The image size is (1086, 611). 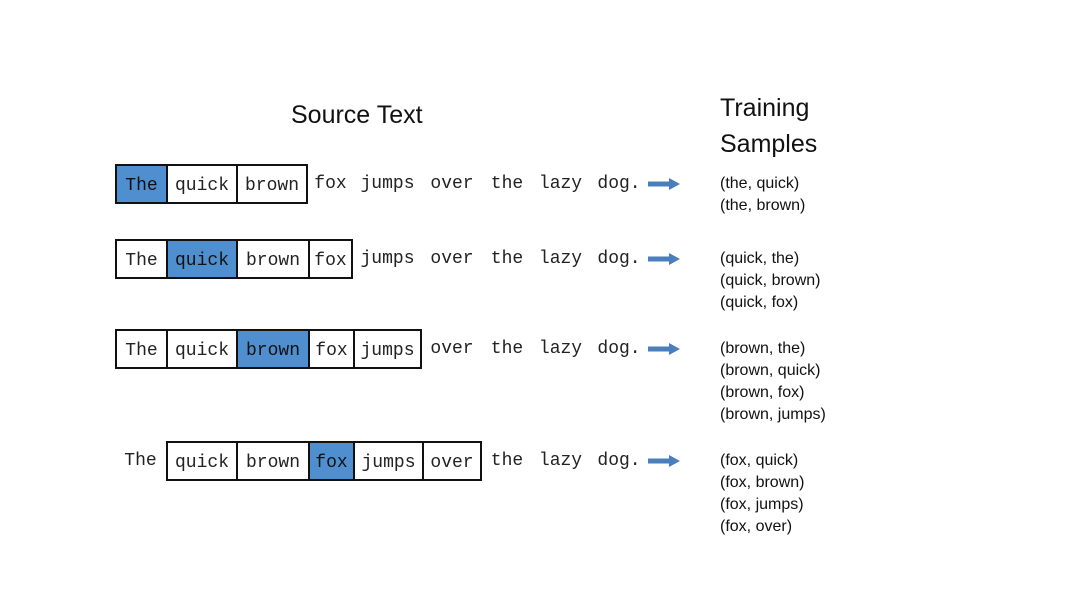 I want to click on sentence-word: fox, so click(x=330, y=184).